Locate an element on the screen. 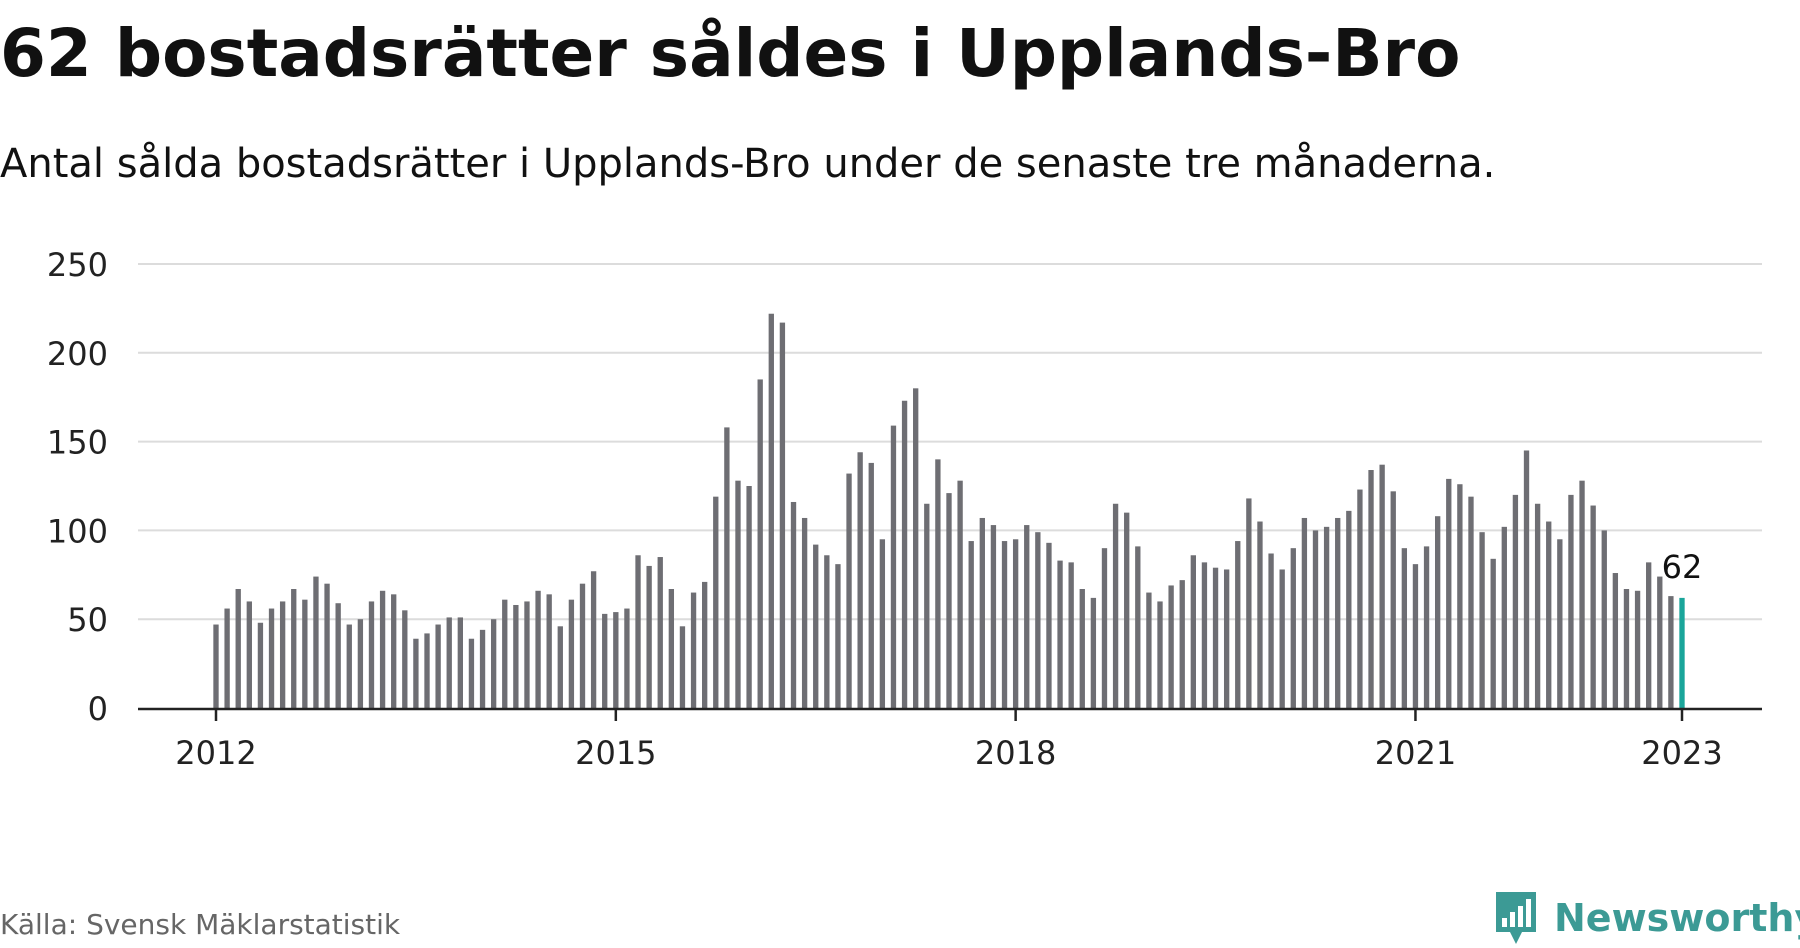 The width and height of the screenshot is (1800, 948). source-note: Källa: Svensk Mäklarstatistik is located at coordinates (200, 924).